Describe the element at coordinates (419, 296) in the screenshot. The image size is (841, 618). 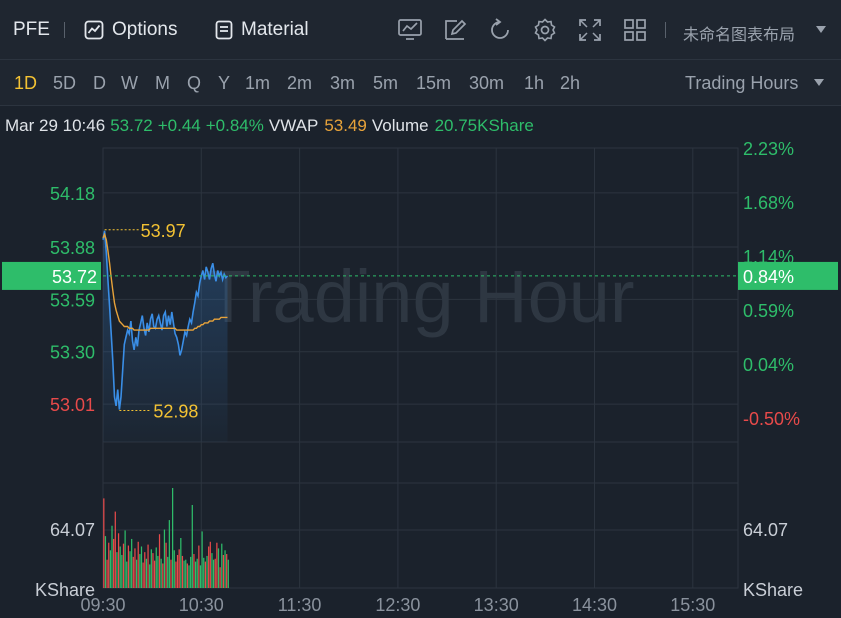
I see `watermark: Trading Hour` at that location.